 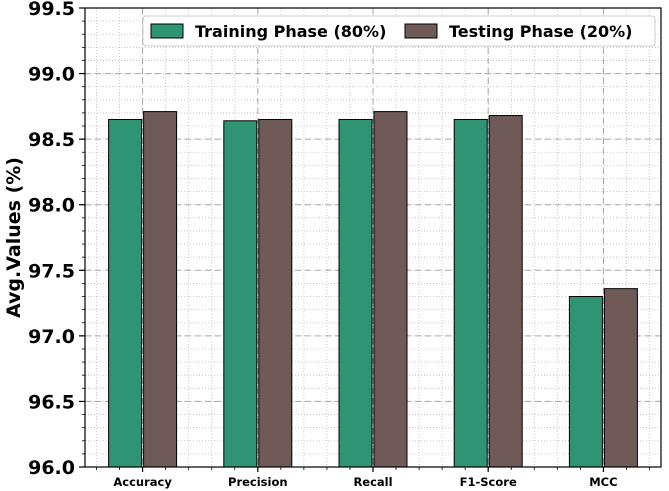 What do you see at coordinates (488, 482) in the screenshot?
I see `x-tick-label: F1-Score` at bounding box center [488, 482].